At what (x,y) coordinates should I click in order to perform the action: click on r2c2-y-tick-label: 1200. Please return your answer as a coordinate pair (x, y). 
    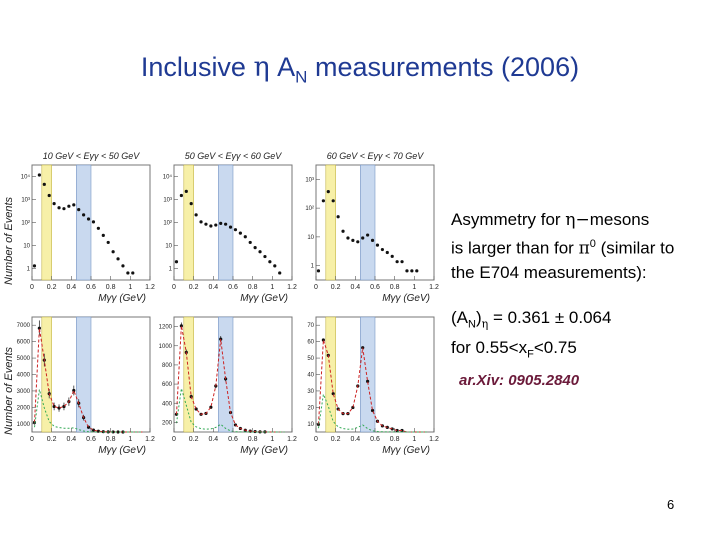
    Looking at the image, I should click on (166, 328).